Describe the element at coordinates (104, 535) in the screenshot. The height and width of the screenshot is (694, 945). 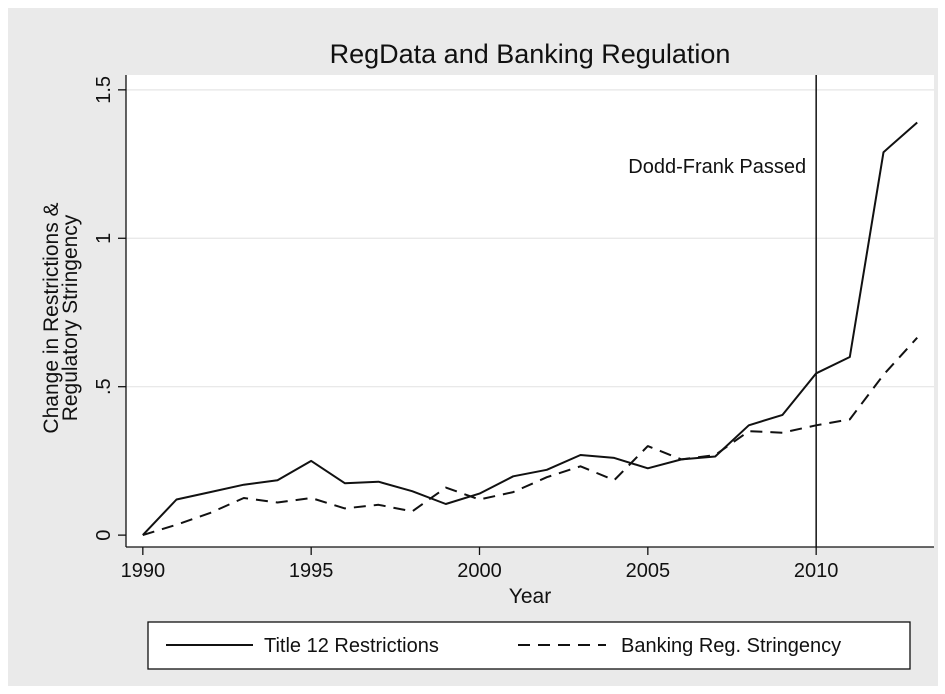
I see `y-tick-label: 0` at that location.